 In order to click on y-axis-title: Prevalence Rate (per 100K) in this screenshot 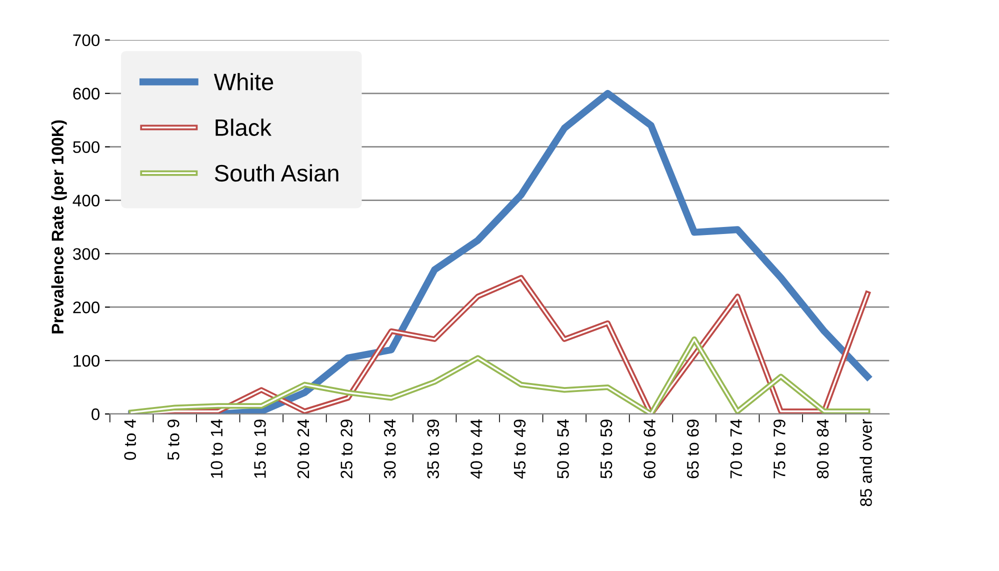, I will do `click(59, 227)`.